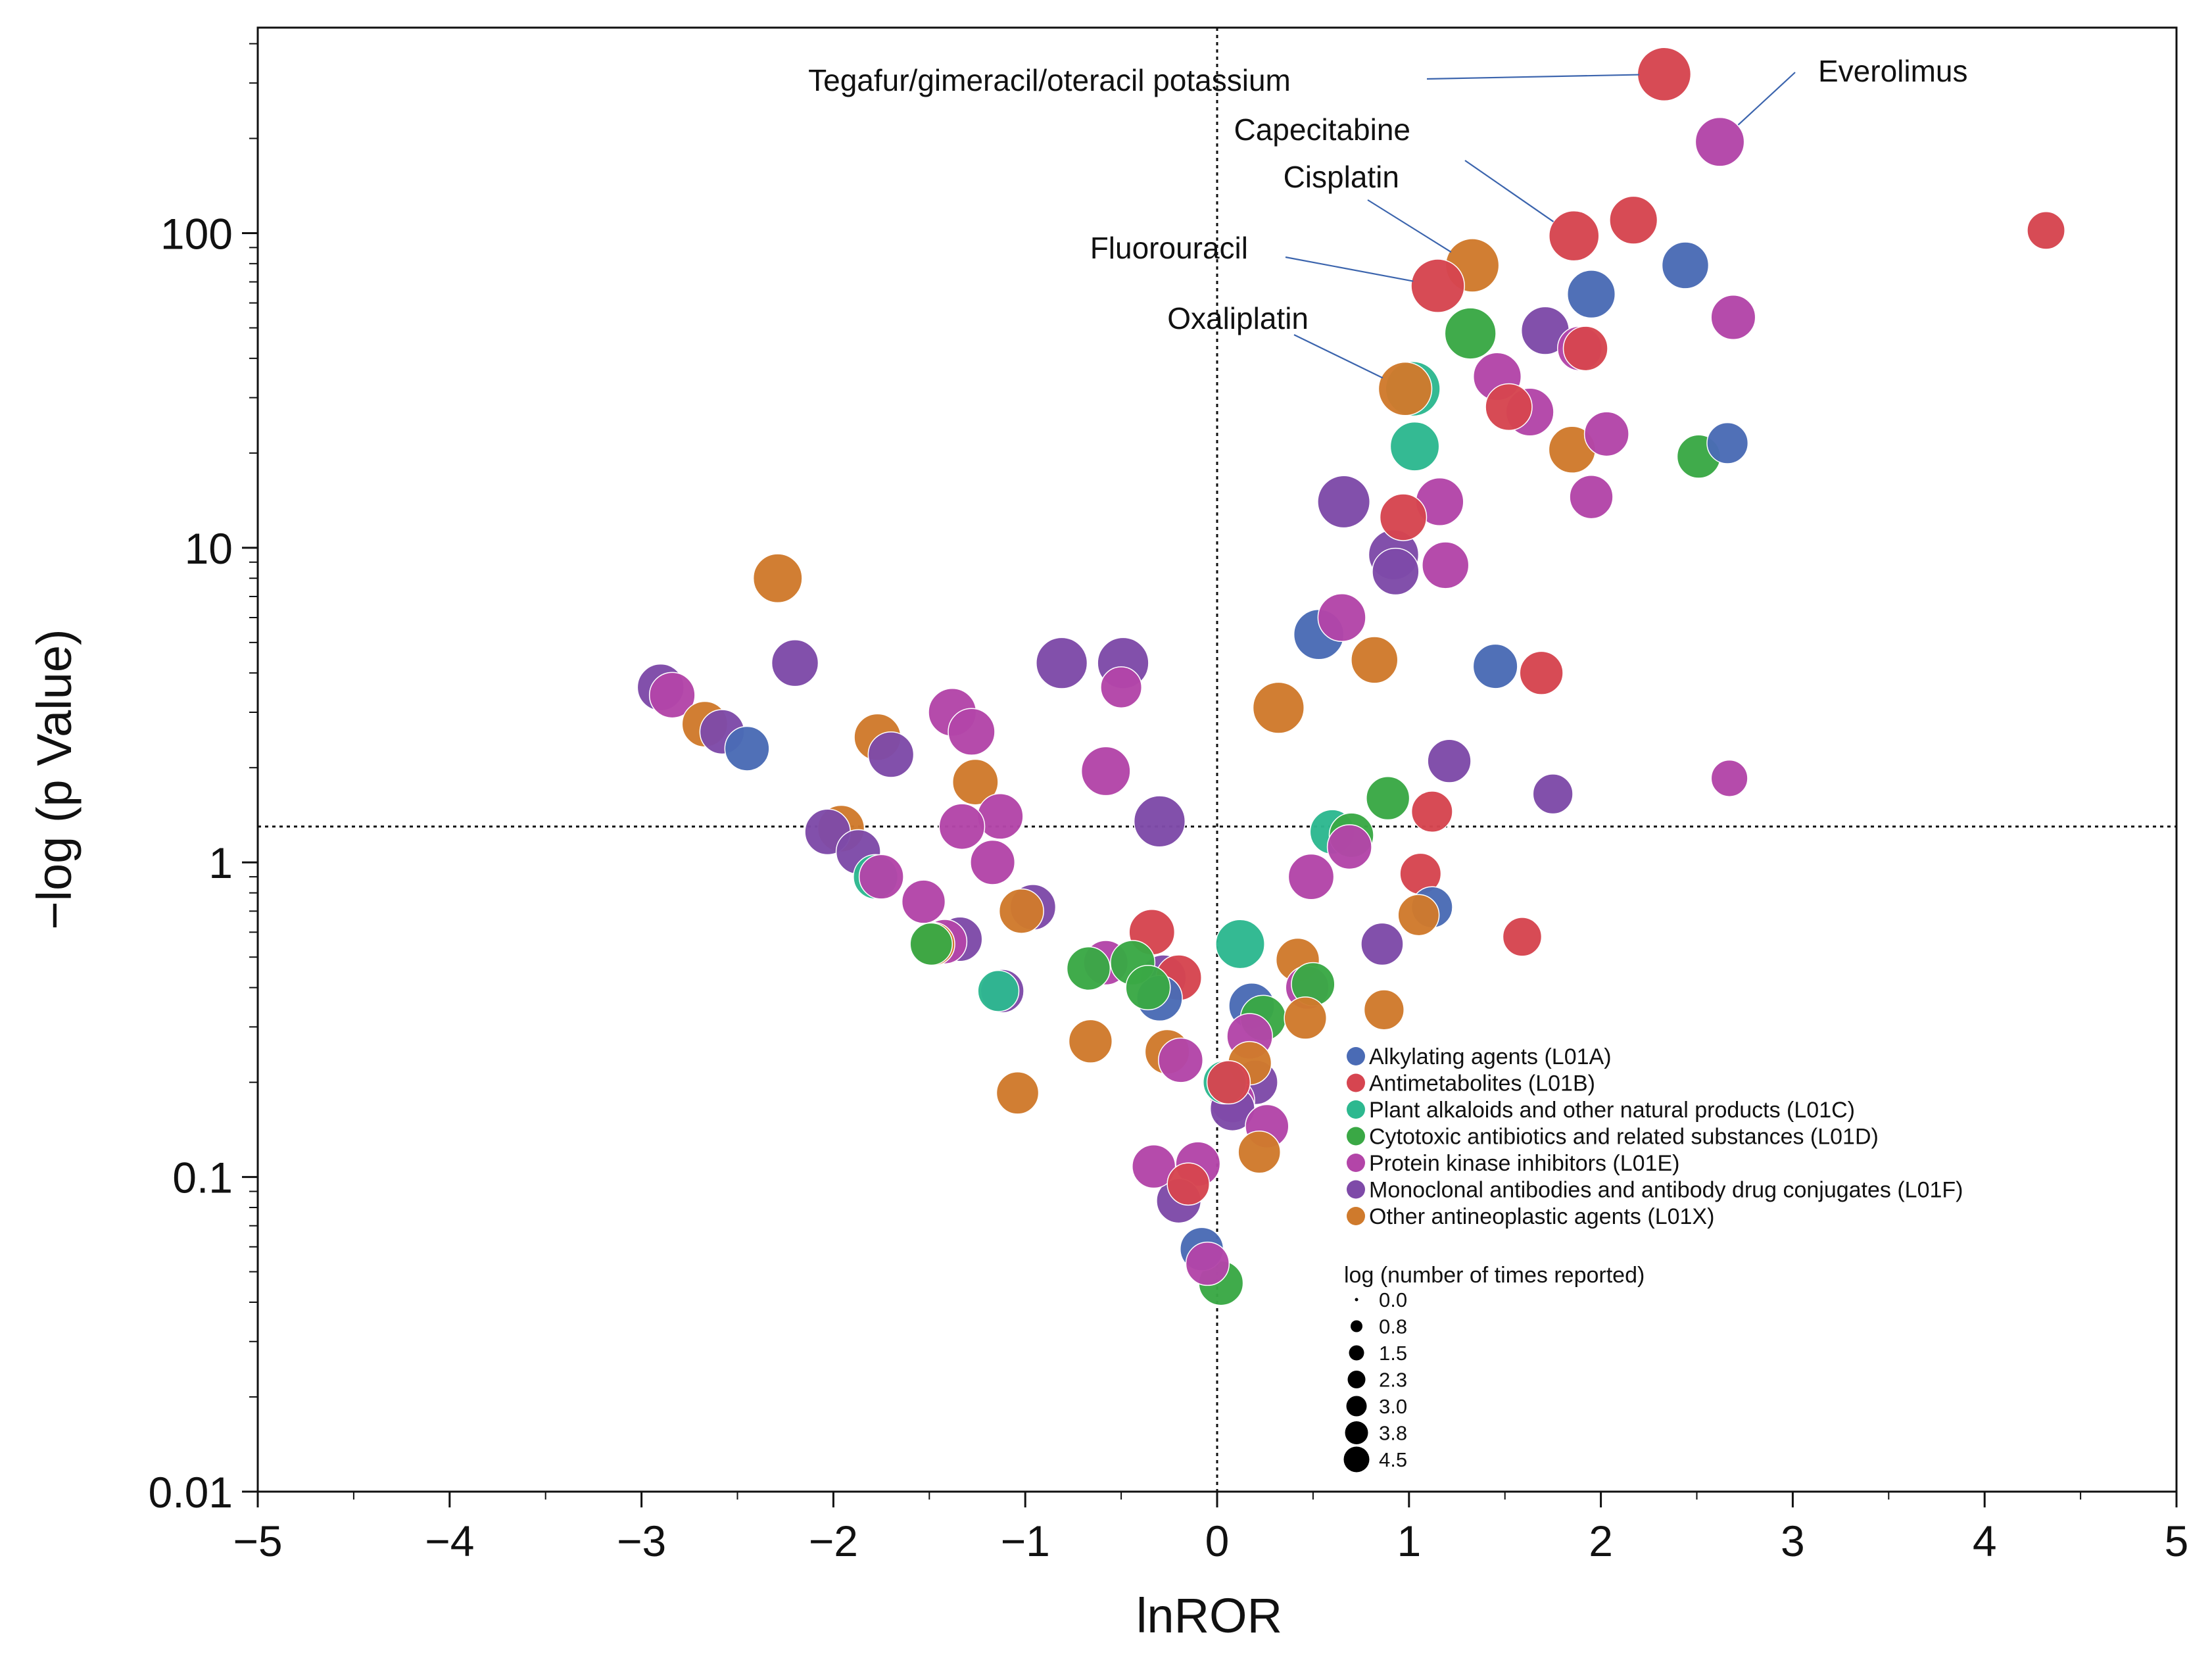 This screenshot has width=2212, height=1660. What do you see at coordinates (1482, 1083) in the screenshot?
I see `legend-label: Antimetabolites (L01B)` at bounding box center [1482, 1083].